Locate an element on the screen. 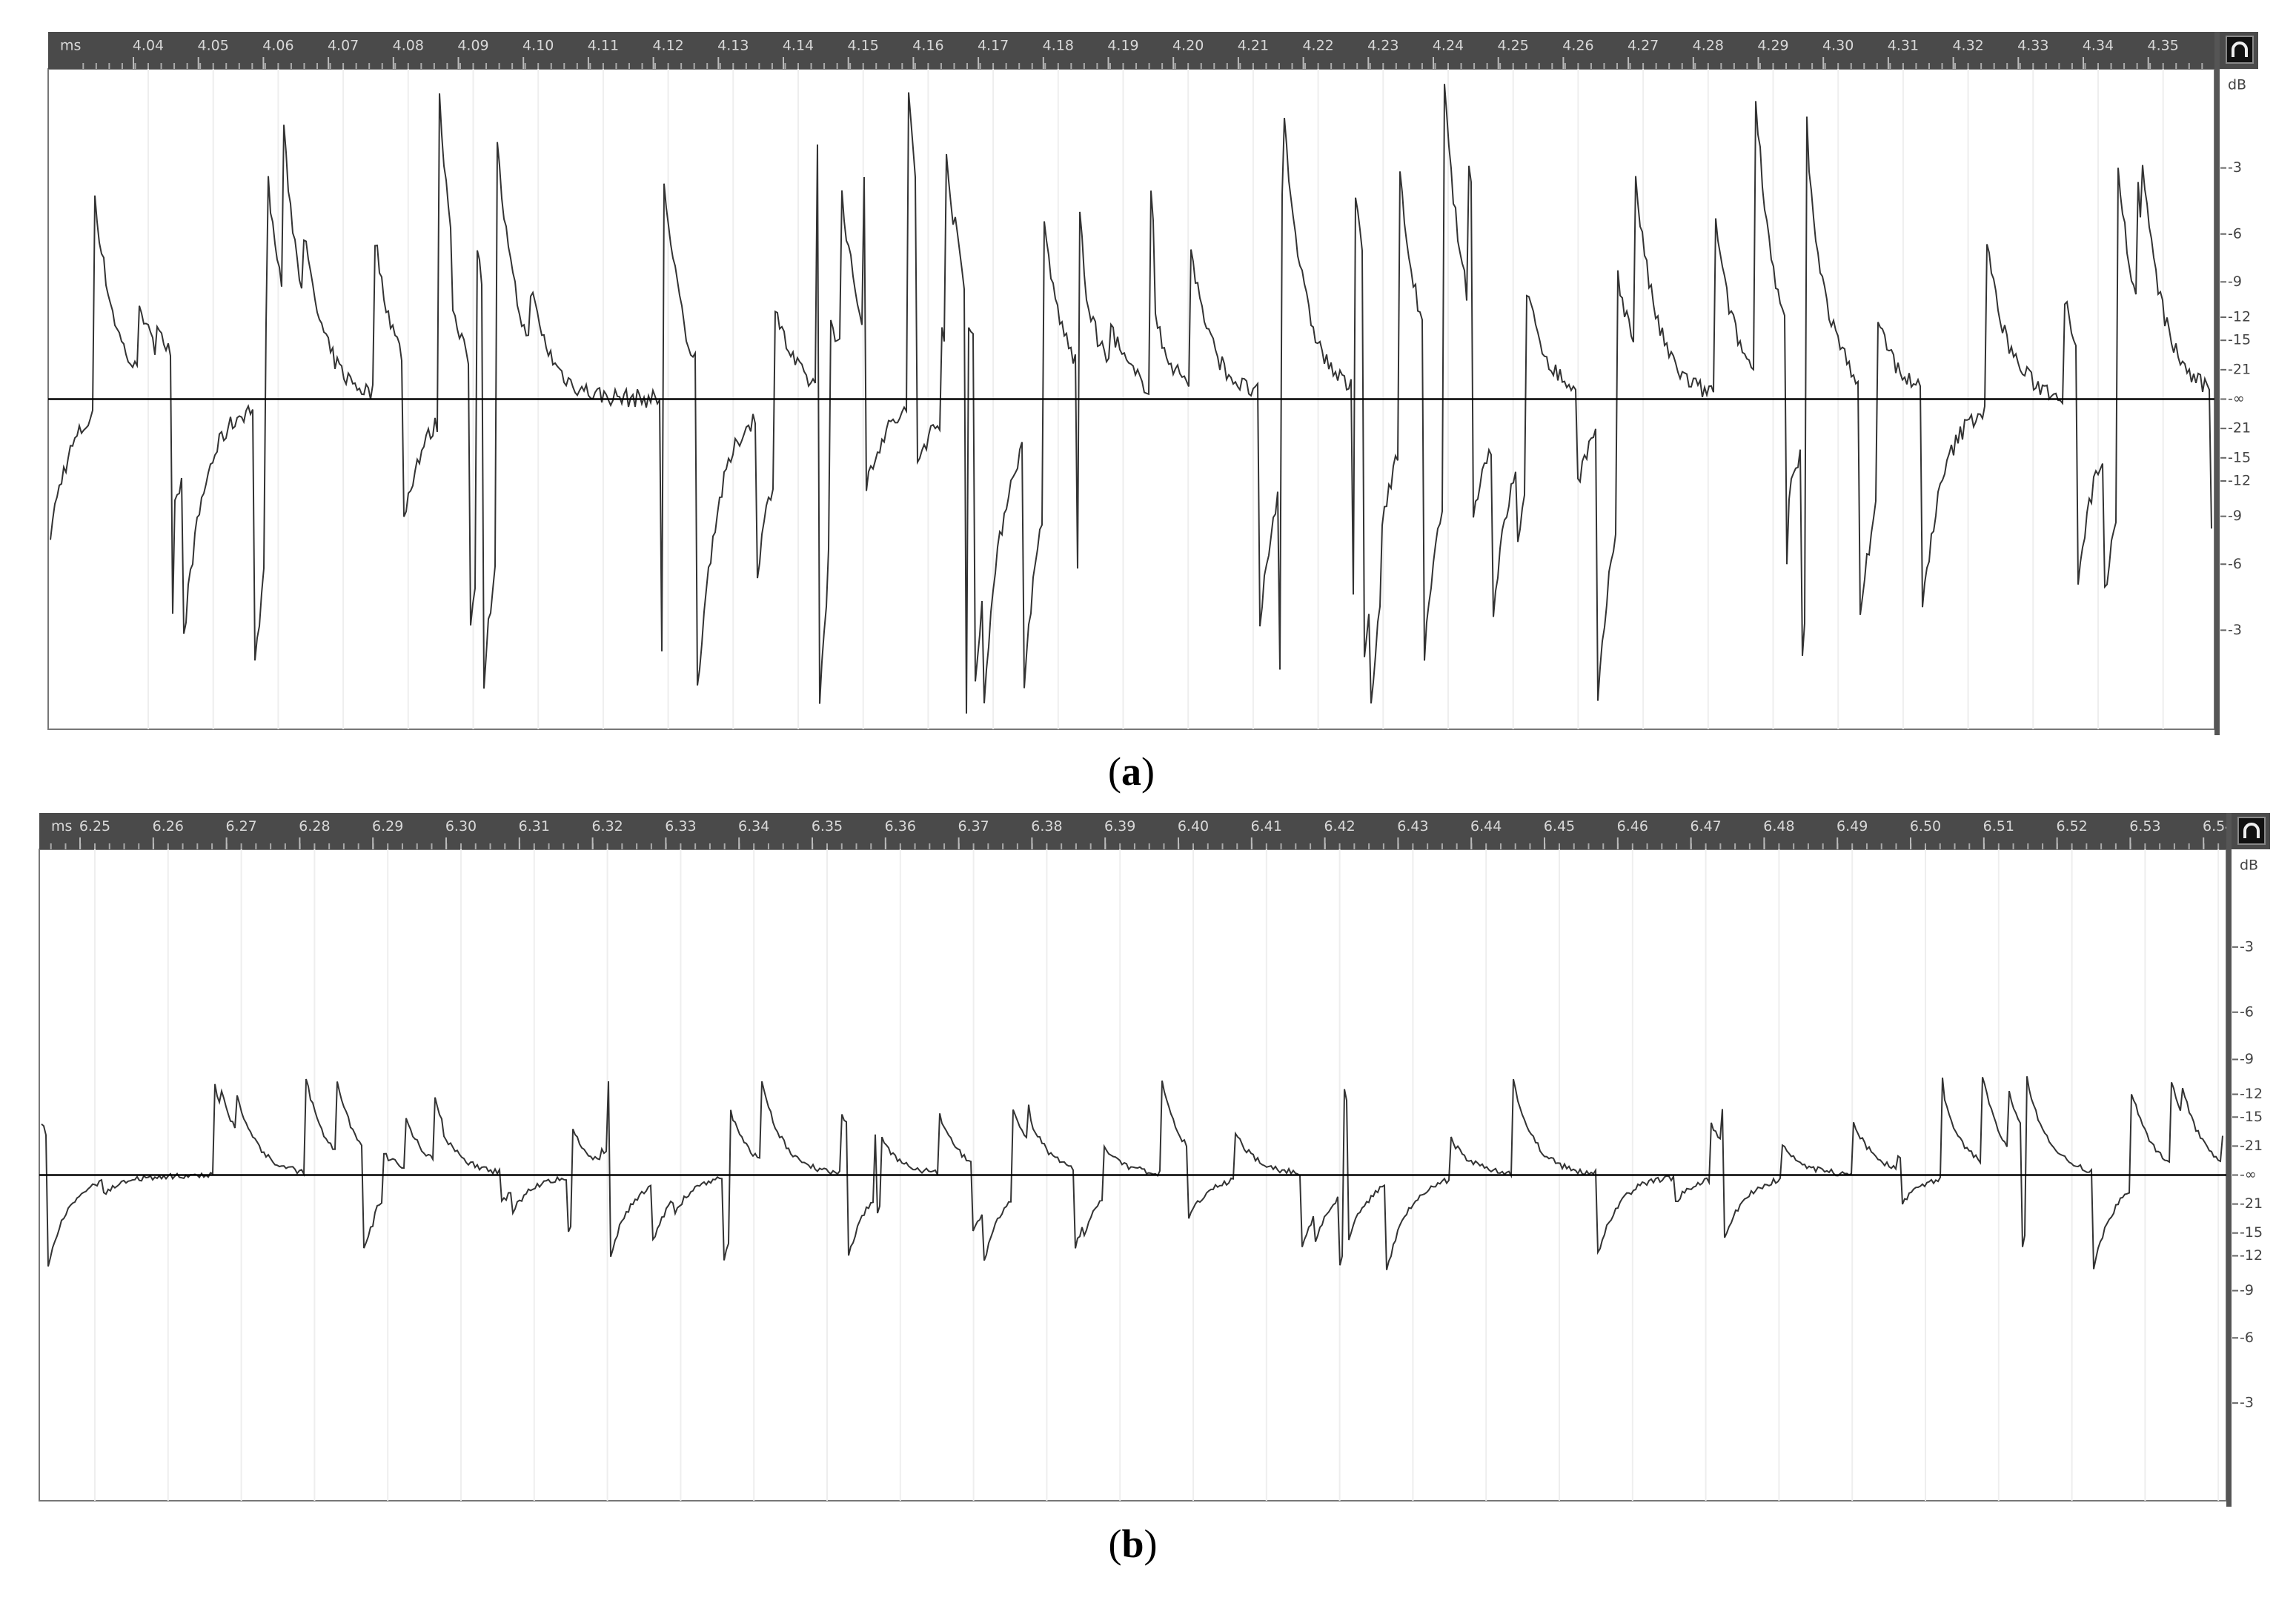  caption-letter: b is located at coordinates (1132, 1544).